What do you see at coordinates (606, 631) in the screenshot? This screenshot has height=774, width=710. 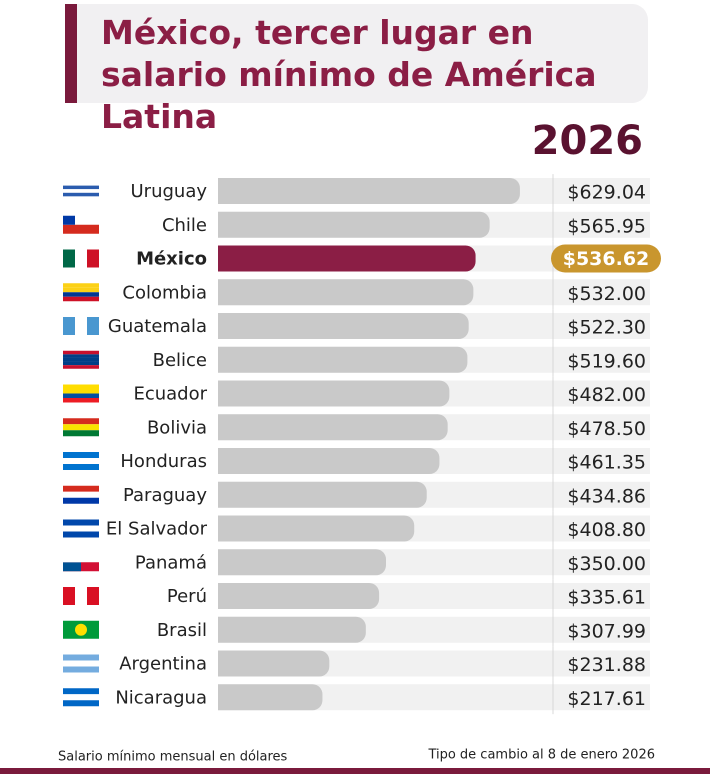 I see `value-label: $307.99` at bounding box center [606, 631].